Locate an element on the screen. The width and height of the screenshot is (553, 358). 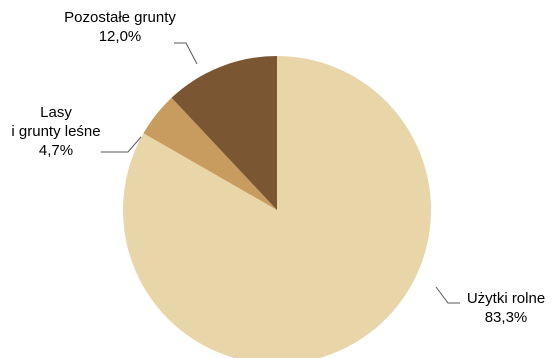
leader-lasy is located at coordinates (121, 144).